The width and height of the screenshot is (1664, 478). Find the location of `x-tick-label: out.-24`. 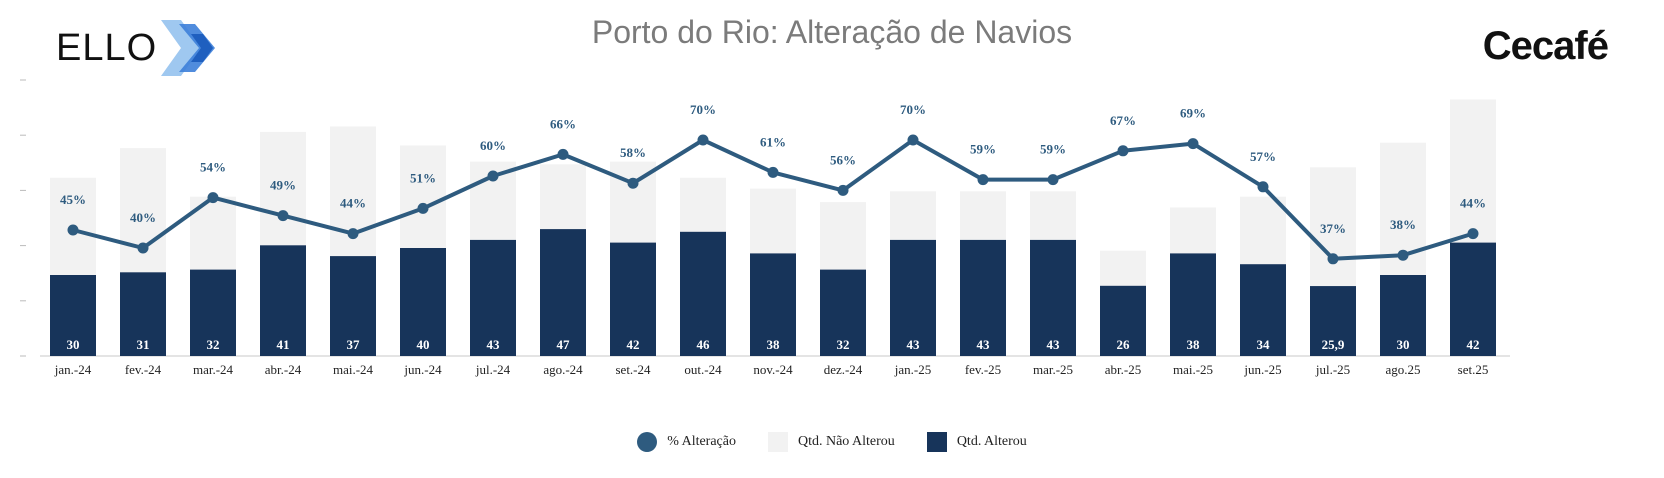

x-tick-label: out.-24 is located at coordinates (703, 369).